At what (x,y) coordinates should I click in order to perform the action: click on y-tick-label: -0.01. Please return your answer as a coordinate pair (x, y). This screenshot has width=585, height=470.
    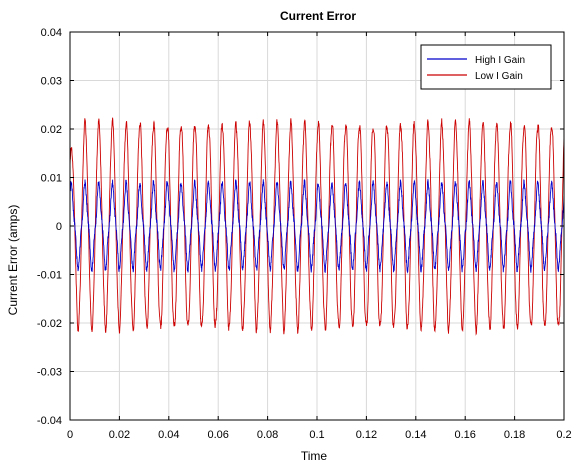
    Looking at the image, I should click on (49, 276).